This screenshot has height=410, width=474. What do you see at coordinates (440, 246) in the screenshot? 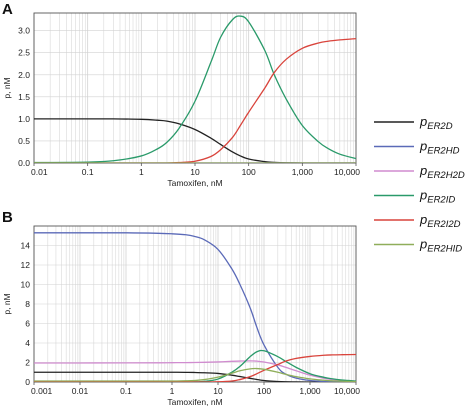
I see `legend-label: pER2HID` at bounding box center [440, 246].